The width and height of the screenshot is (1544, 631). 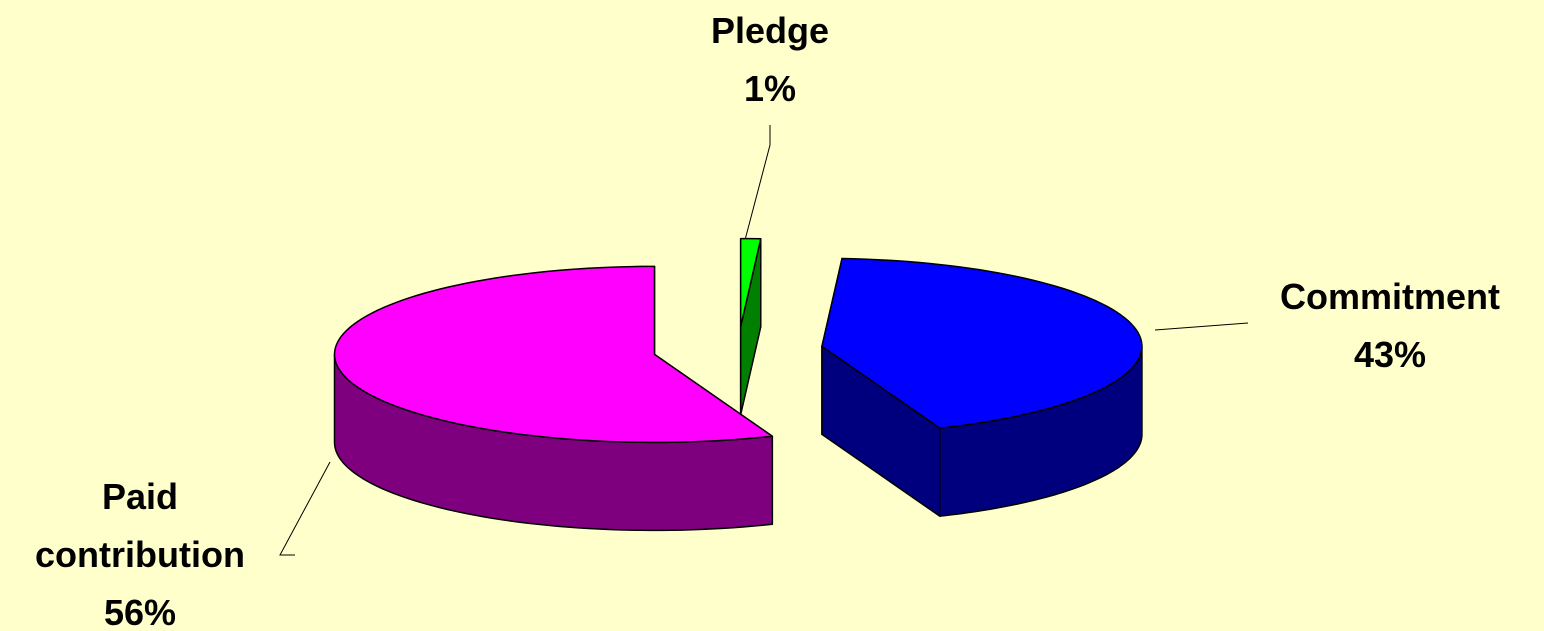 What do you see at coordinates (1390, 354) in the screenshot?
I see `value-label: 43%` at bounding box center [1390, 354].